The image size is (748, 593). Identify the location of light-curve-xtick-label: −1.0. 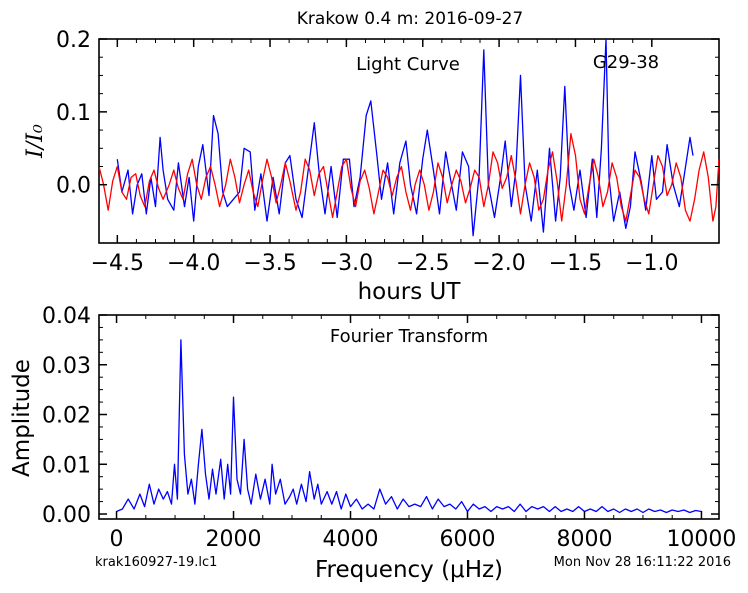
(651, 263).